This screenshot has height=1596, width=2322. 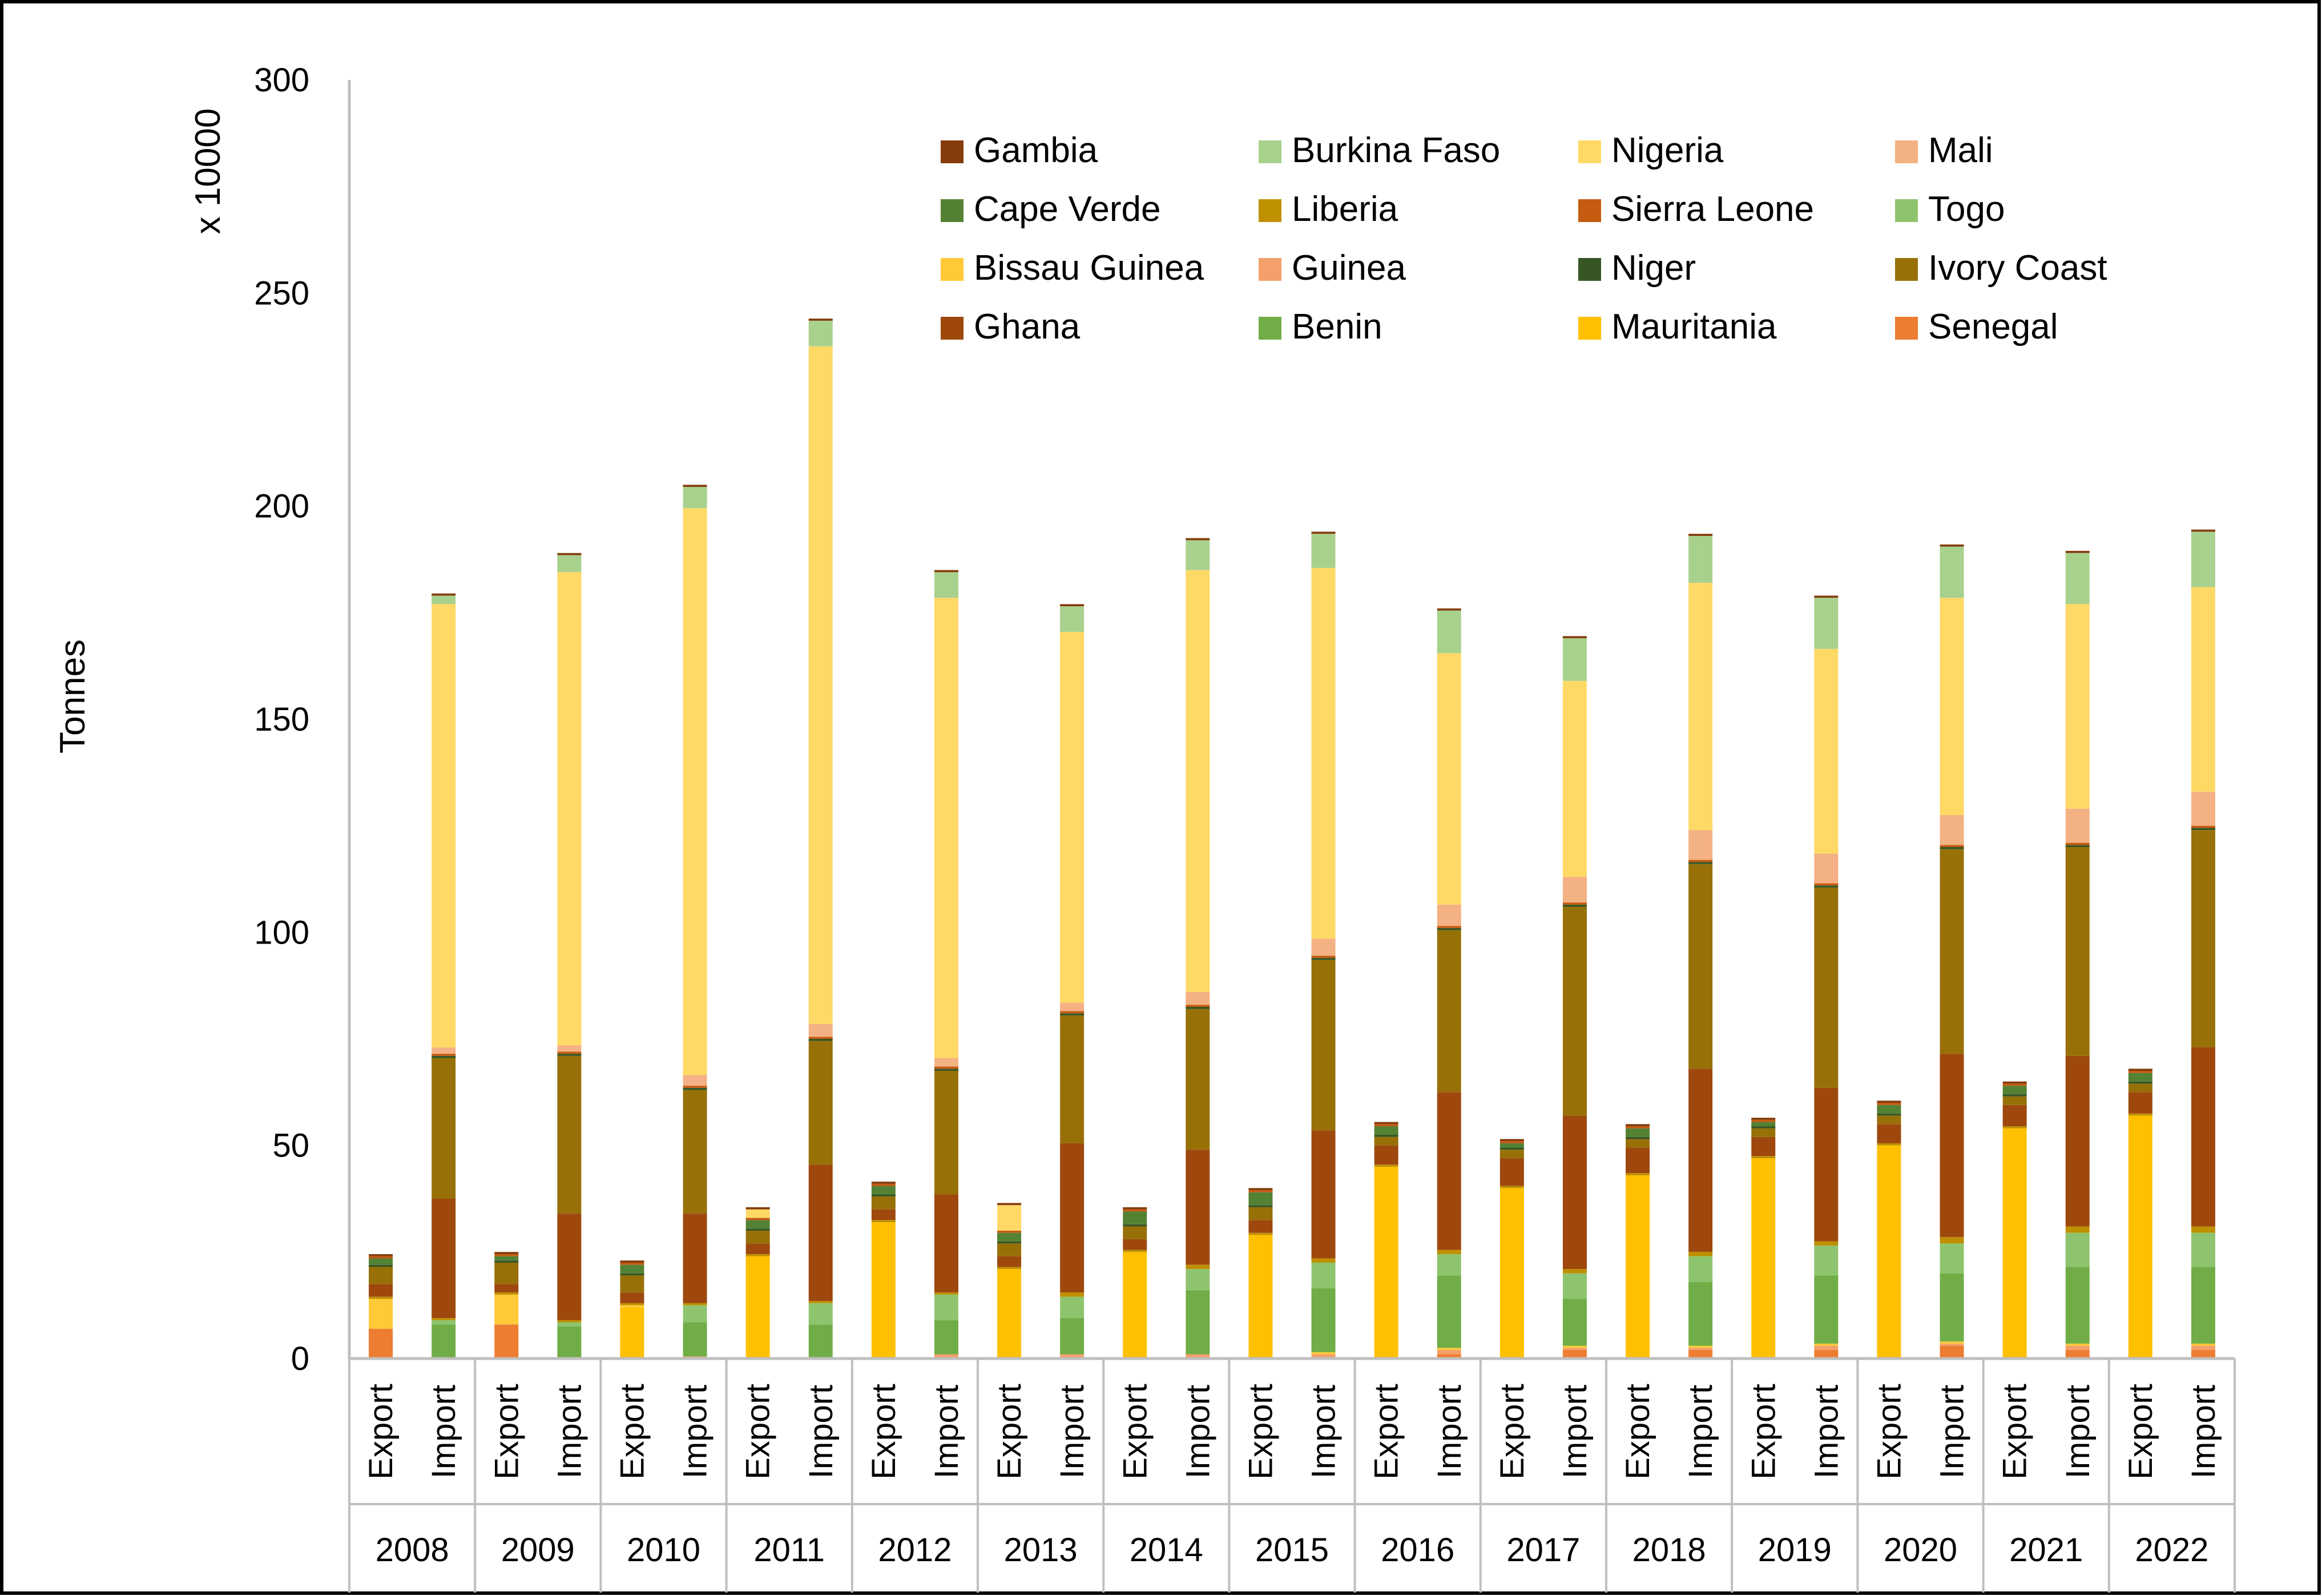 I want to click on bar-segment-sierra-leone-import-2010, so click(x=695, y=1087).